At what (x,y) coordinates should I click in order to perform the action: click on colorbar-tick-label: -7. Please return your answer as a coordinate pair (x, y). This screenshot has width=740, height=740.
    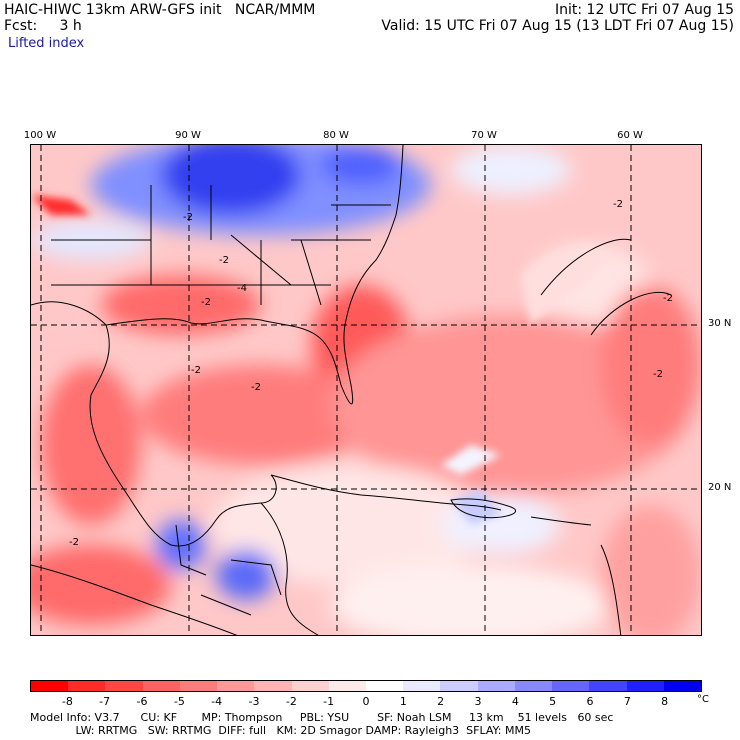
    Looking at the image, I should click on (105, 701).